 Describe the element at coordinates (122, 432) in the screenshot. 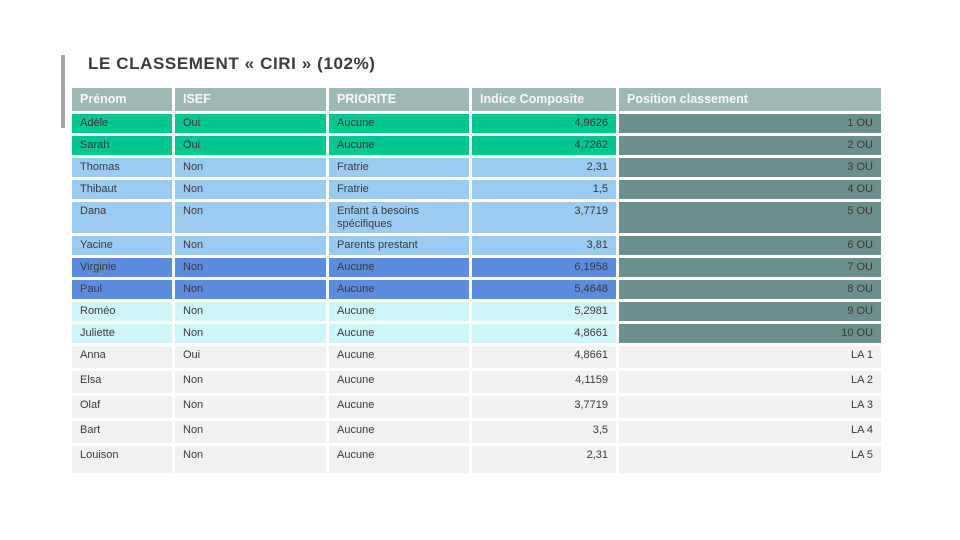

I see `cell-prenom: Bart` at that location.